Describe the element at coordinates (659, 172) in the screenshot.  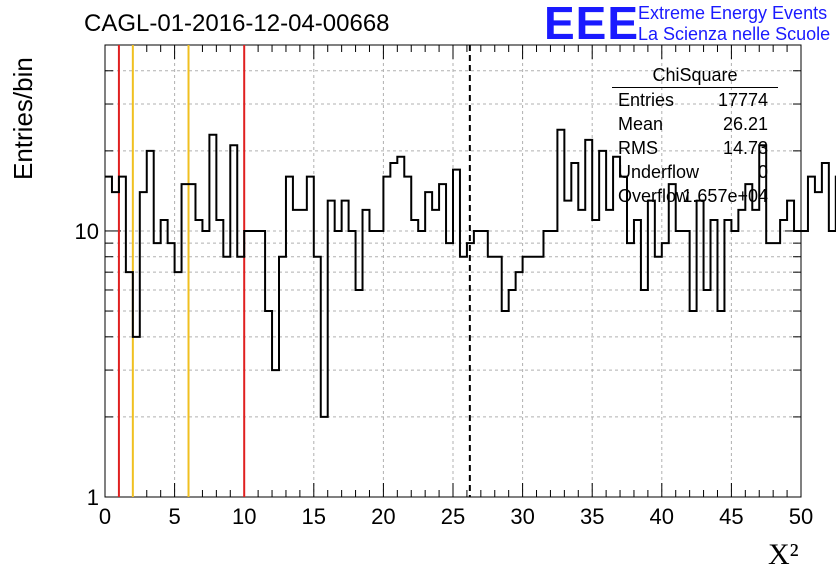
I see `stats-label: Underflow` at that location.